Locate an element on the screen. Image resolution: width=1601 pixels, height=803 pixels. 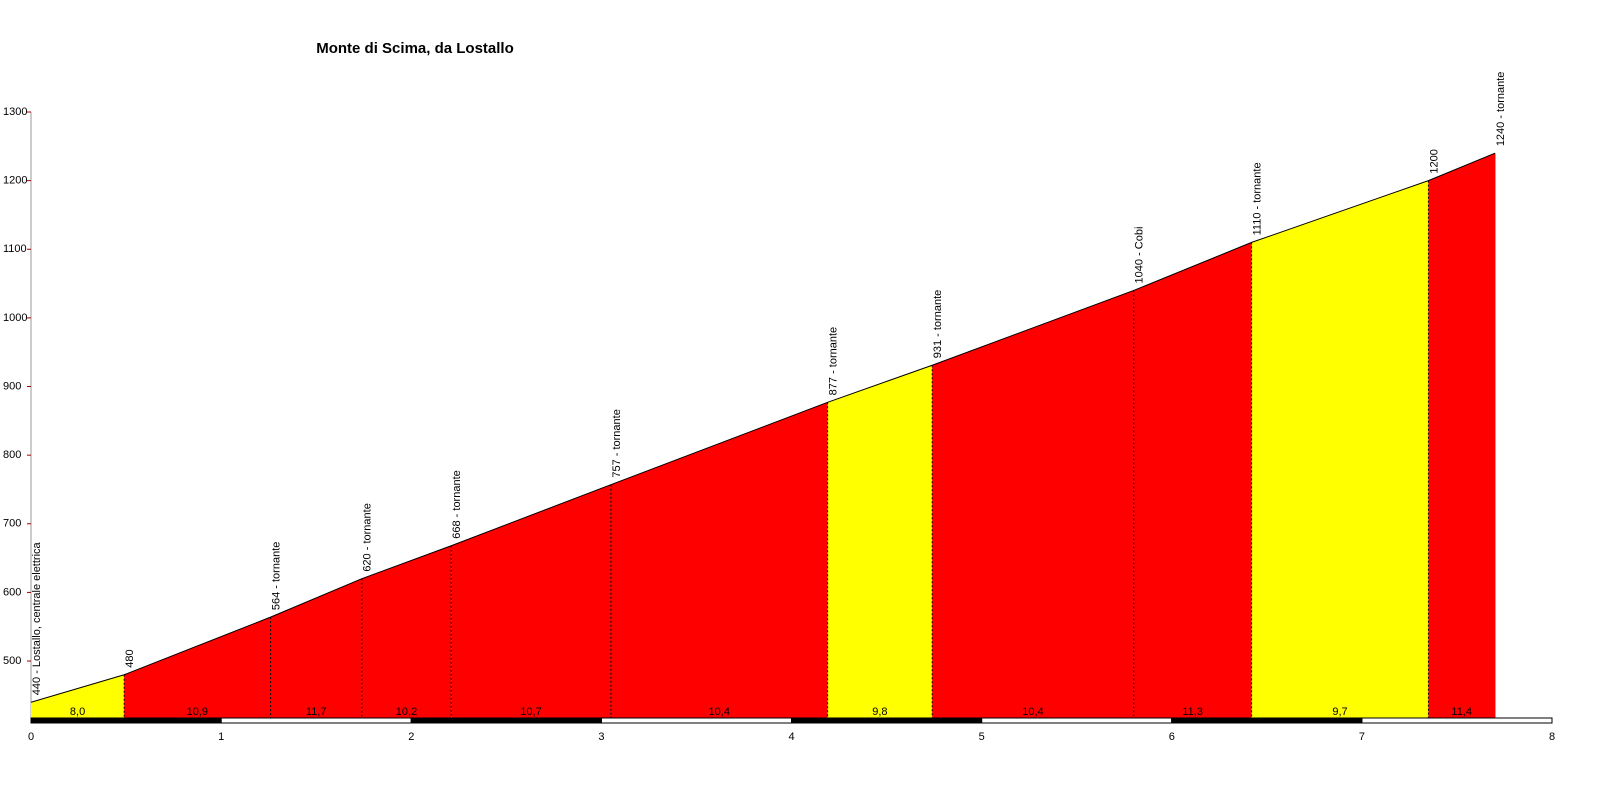
x-tick-label: 4 is located at coordinates (791, 737).